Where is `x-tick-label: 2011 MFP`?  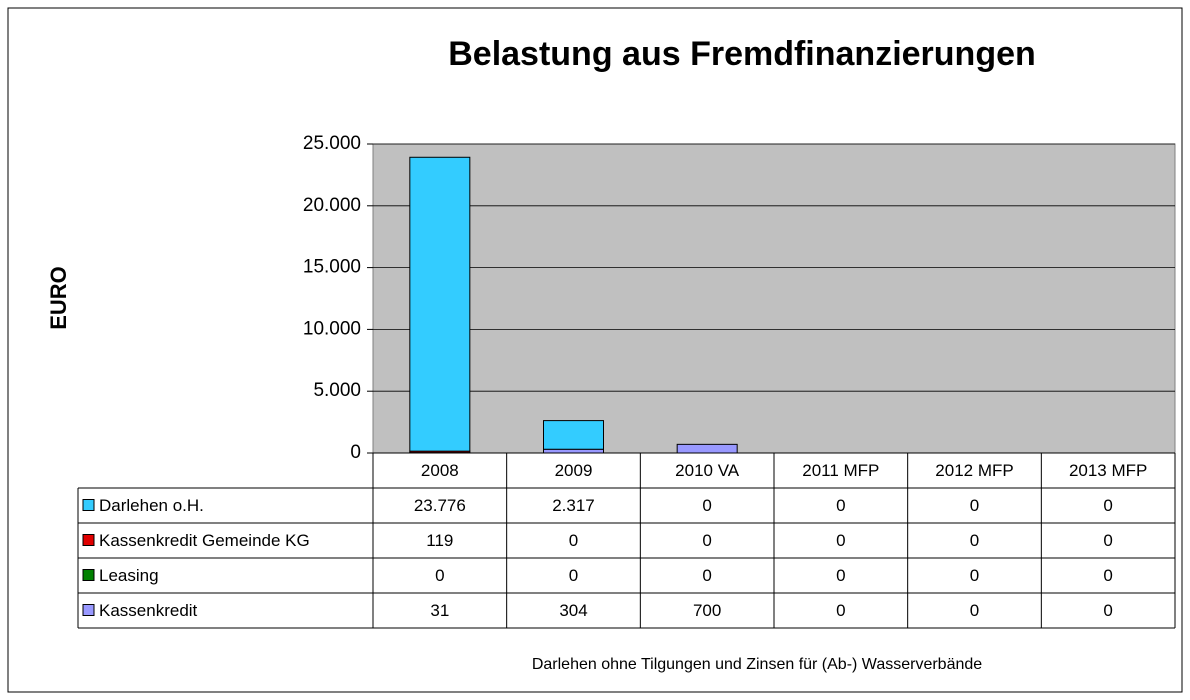
x-tick-label: 2011 MFP is located at coordinates (840, 470).